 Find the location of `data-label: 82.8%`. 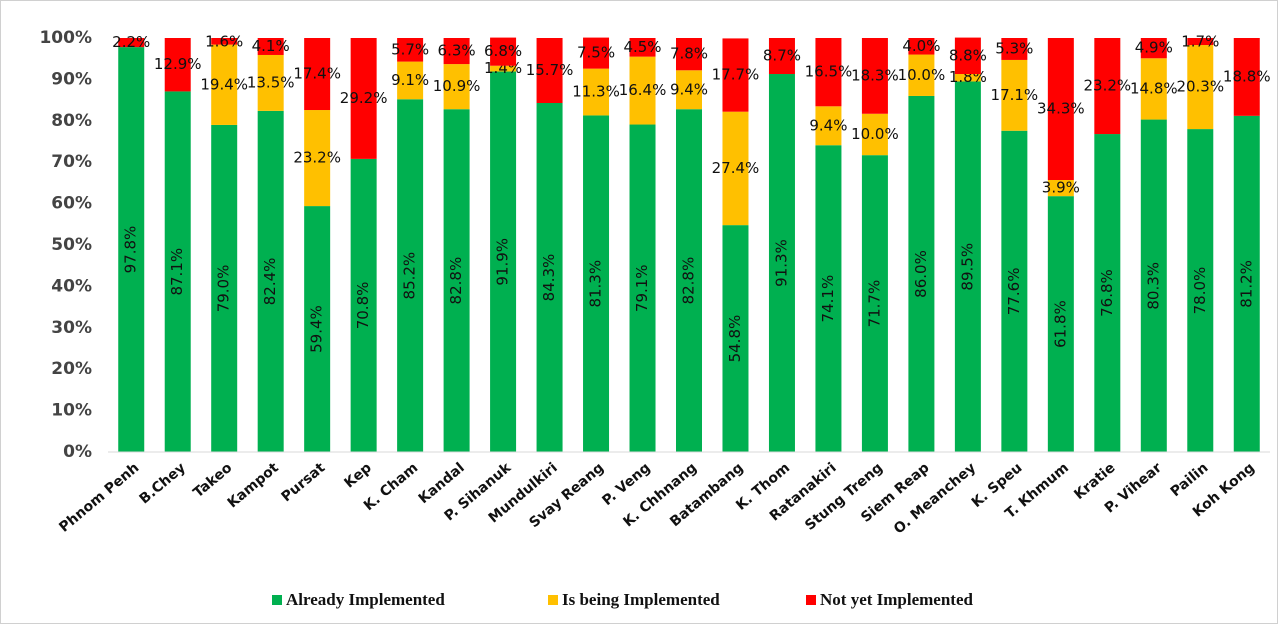

data-label: 82.8% is located at coordinates (456, 281).